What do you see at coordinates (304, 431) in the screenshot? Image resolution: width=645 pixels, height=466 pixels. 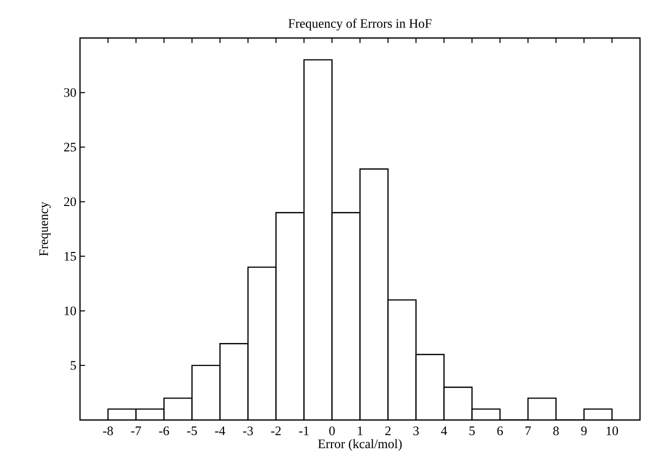 I see `x-tick-label: -1` at bounding box center [304, 431].